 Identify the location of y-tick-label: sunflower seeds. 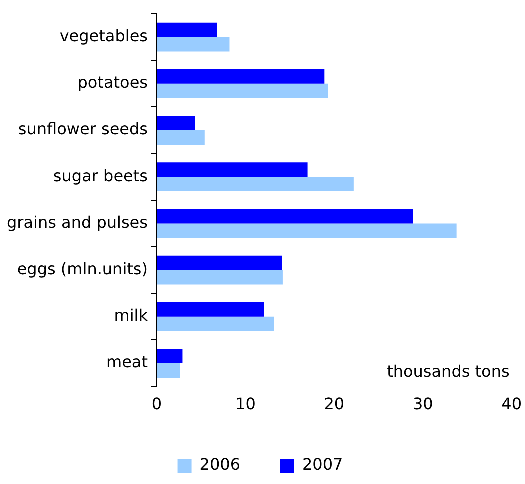
(83, 129).